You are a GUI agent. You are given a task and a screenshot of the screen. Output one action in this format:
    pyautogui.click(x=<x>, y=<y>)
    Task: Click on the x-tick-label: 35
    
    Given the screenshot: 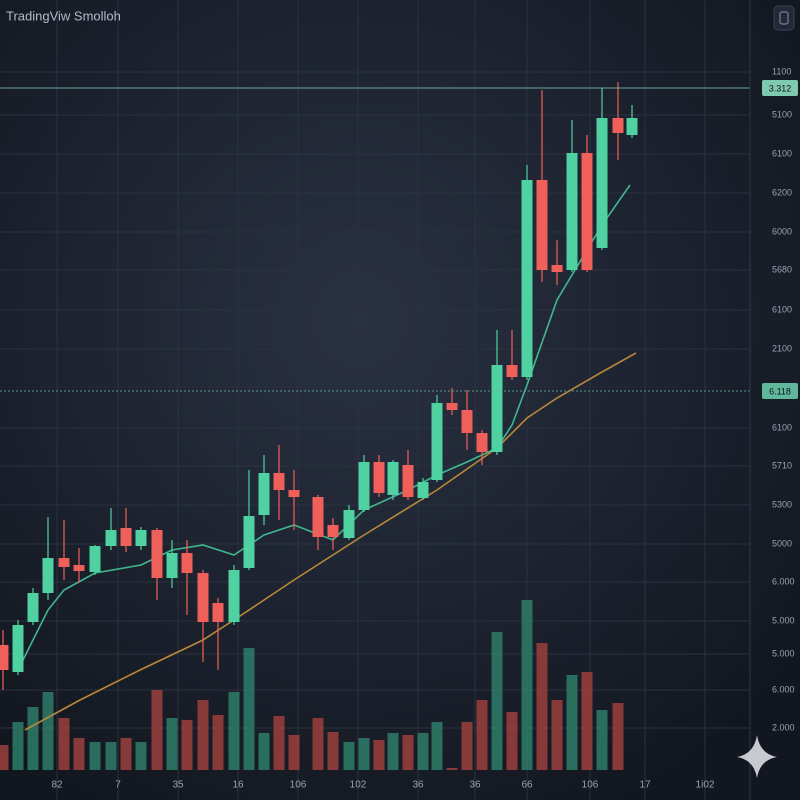 What is the action you would take?
    pyautogui.click(x=178, y=785)
    